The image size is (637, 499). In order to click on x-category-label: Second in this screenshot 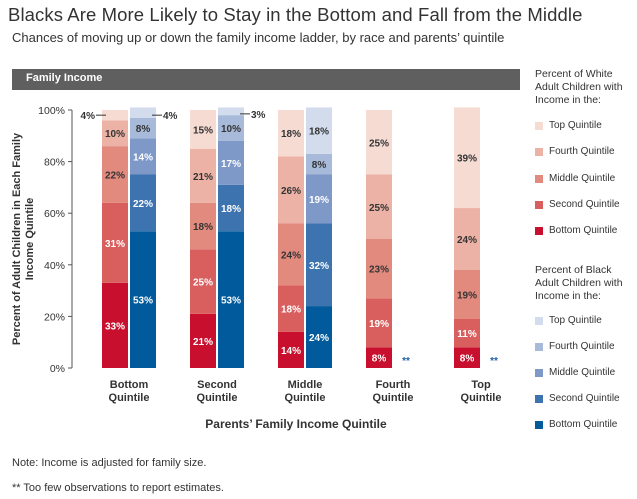, I will do `click(217, 385)`.